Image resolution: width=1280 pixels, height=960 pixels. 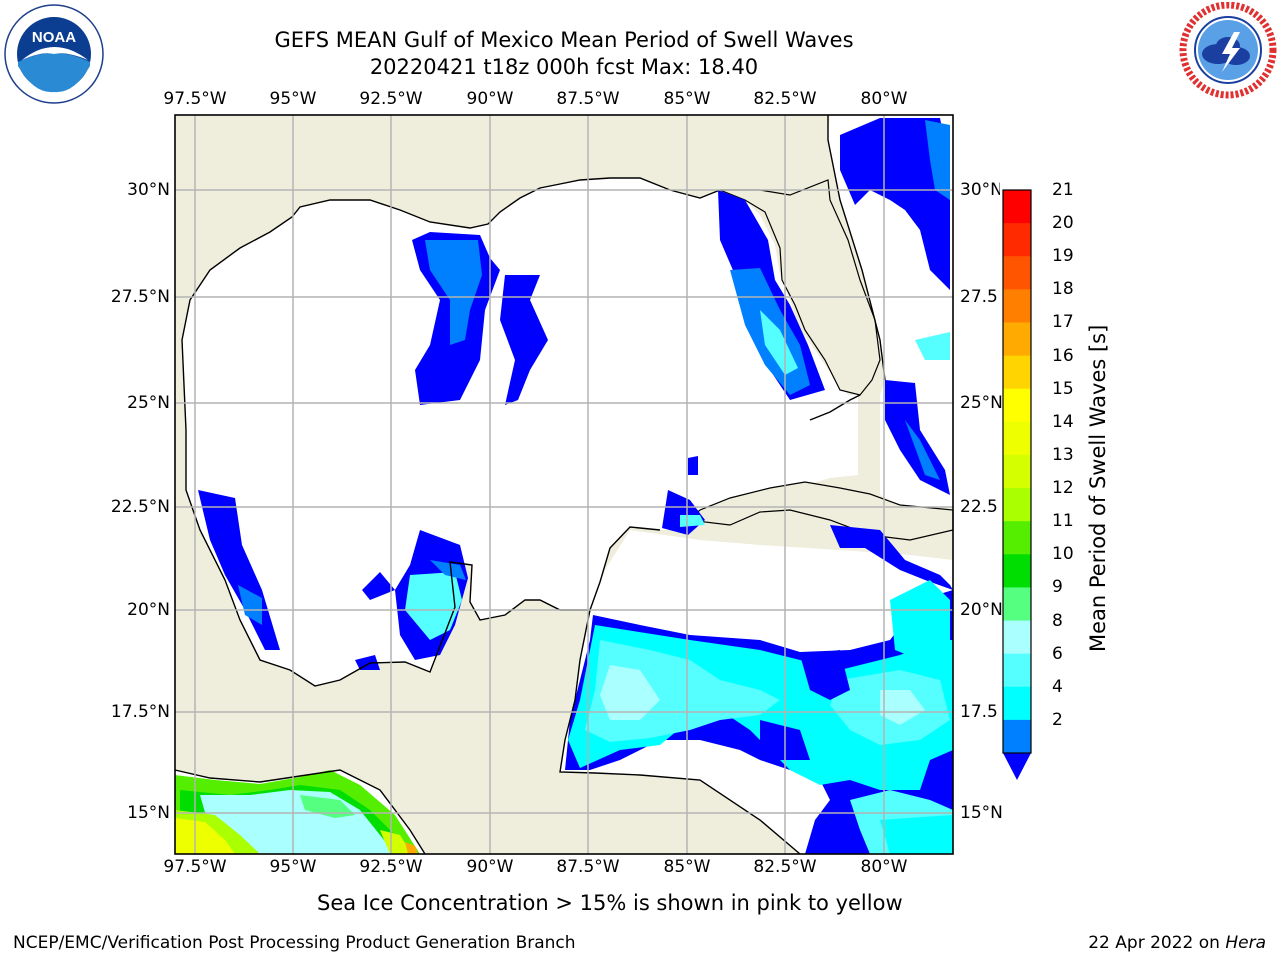 What do you see at coordinates (800, 287) in the screenshot?
I see `florida-land` at bounding box center [800, 287].